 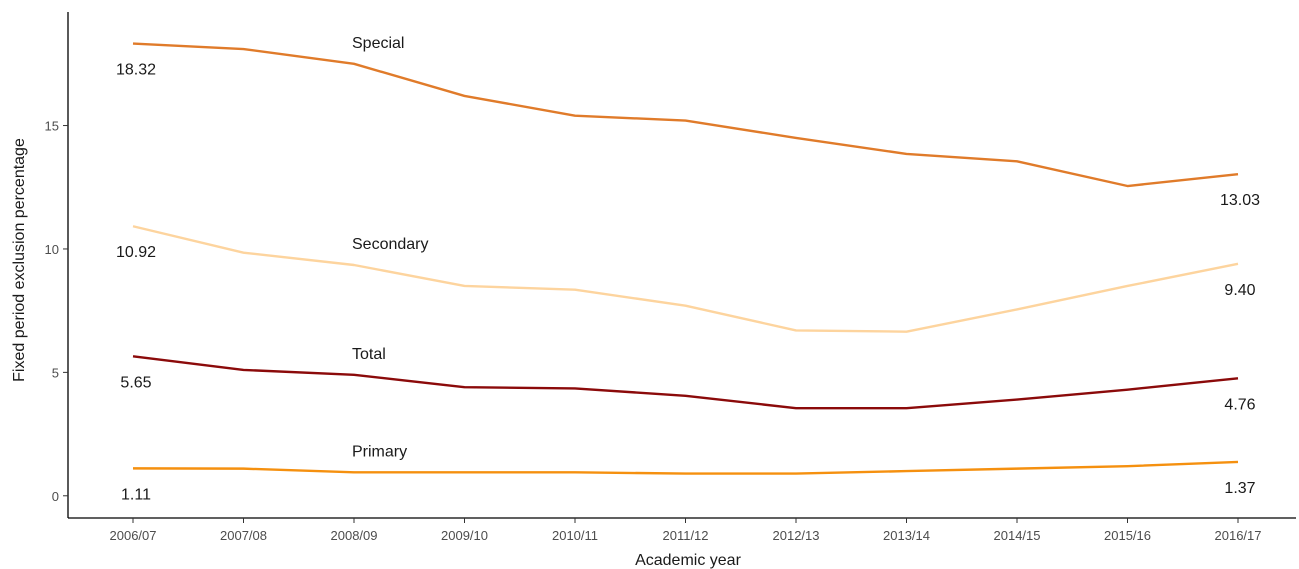 What do you see at coordinates (243, 535) in the screenshot?
I see `x-tick-label: 2007/08` at bounding box center [243, 535].